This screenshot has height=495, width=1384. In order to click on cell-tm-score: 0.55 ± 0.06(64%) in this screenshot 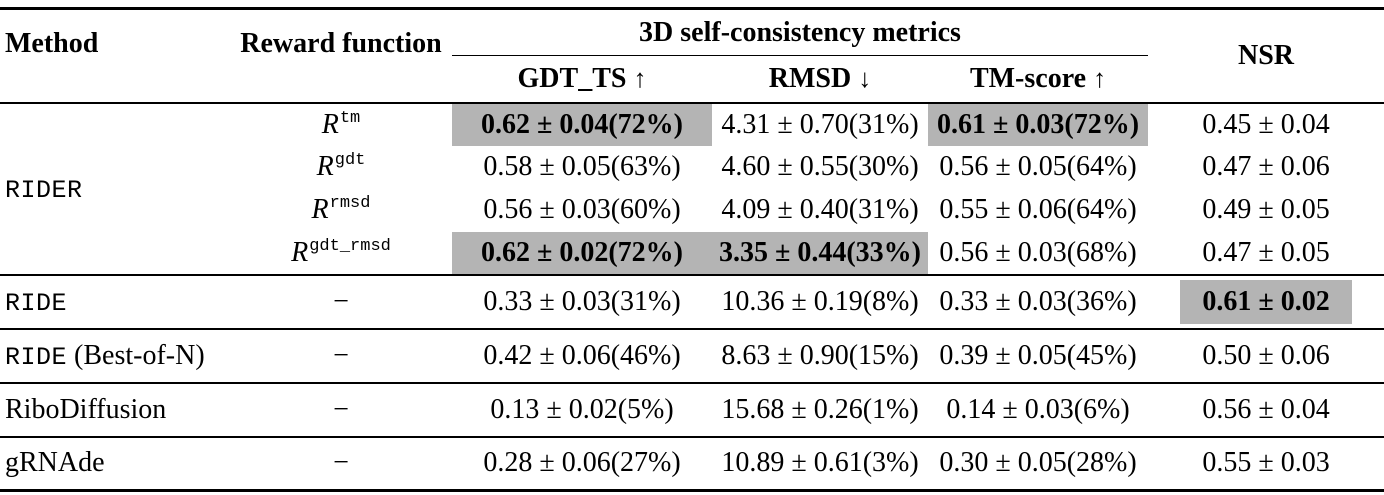, I will do `click(1038, 209)`.